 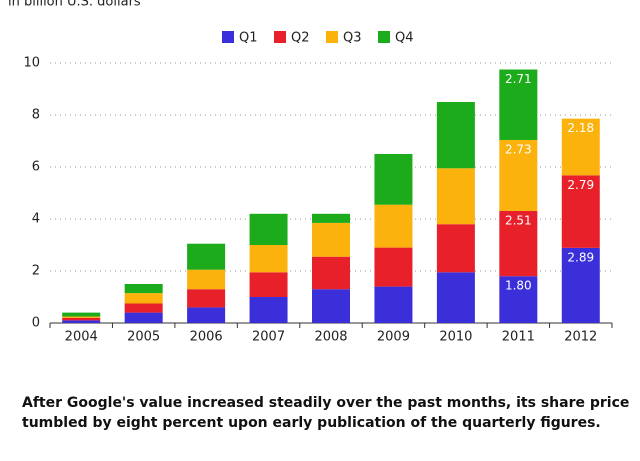 What do you see at coordinates (74, 5) in the screenshot?
I see `chart-subtitle: in billion U.S. dollars` at bounding box center [74, 5].